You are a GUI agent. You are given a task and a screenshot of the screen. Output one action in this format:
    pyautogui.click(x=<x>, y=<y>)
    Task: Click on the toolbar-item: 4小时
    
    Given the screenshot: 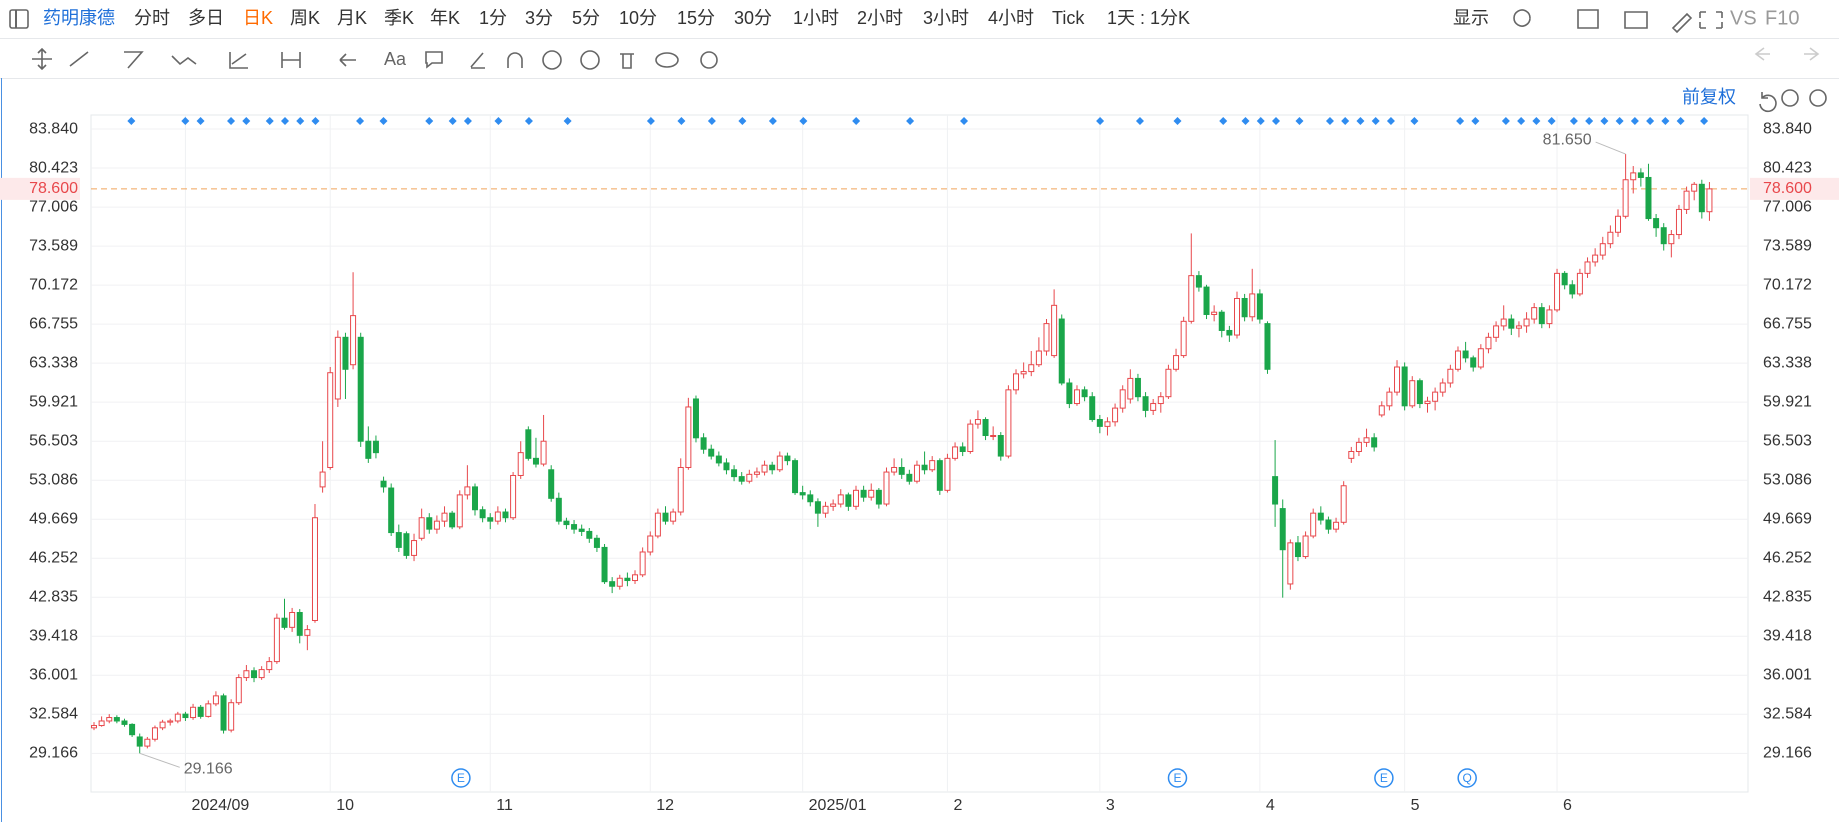 What is the action you would take?
    pyautogui.click(x=1011, y=18)
    